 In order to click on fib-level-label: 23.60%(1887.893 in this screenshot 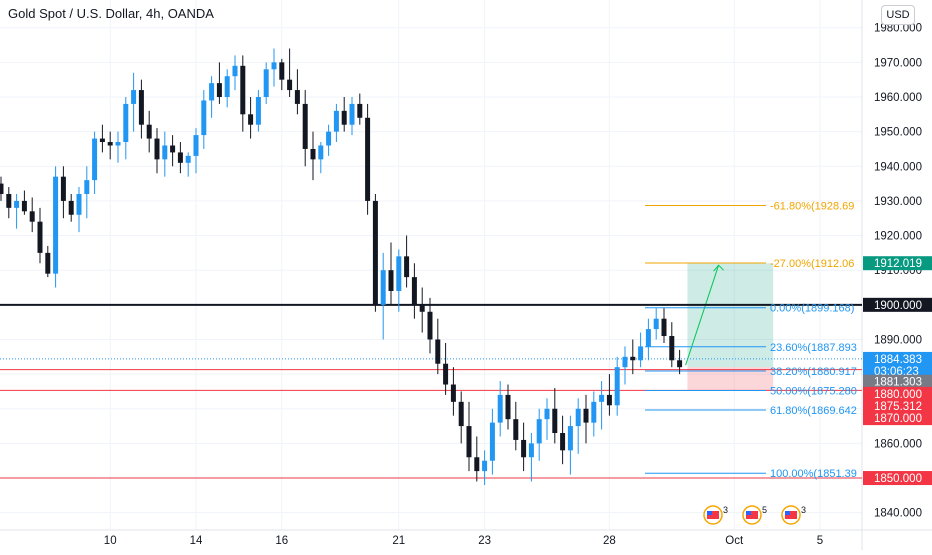, I will do `click(813, 348)`.